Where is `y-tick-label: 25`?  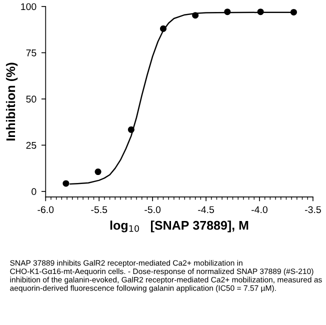 y-tick-label: 25 is located at coordinates (31, 145).